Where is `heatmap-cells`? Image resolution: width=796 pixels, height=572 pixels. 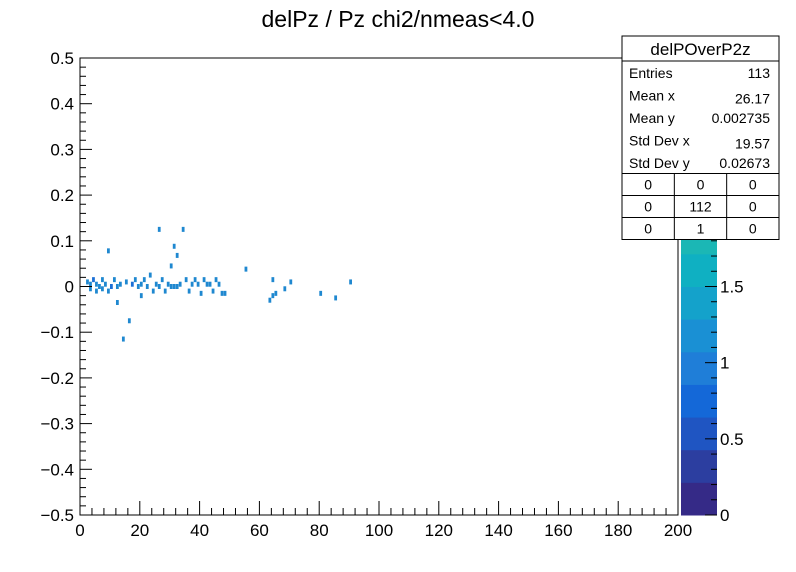 heatmap-cells is located at coordinates (219, 284).